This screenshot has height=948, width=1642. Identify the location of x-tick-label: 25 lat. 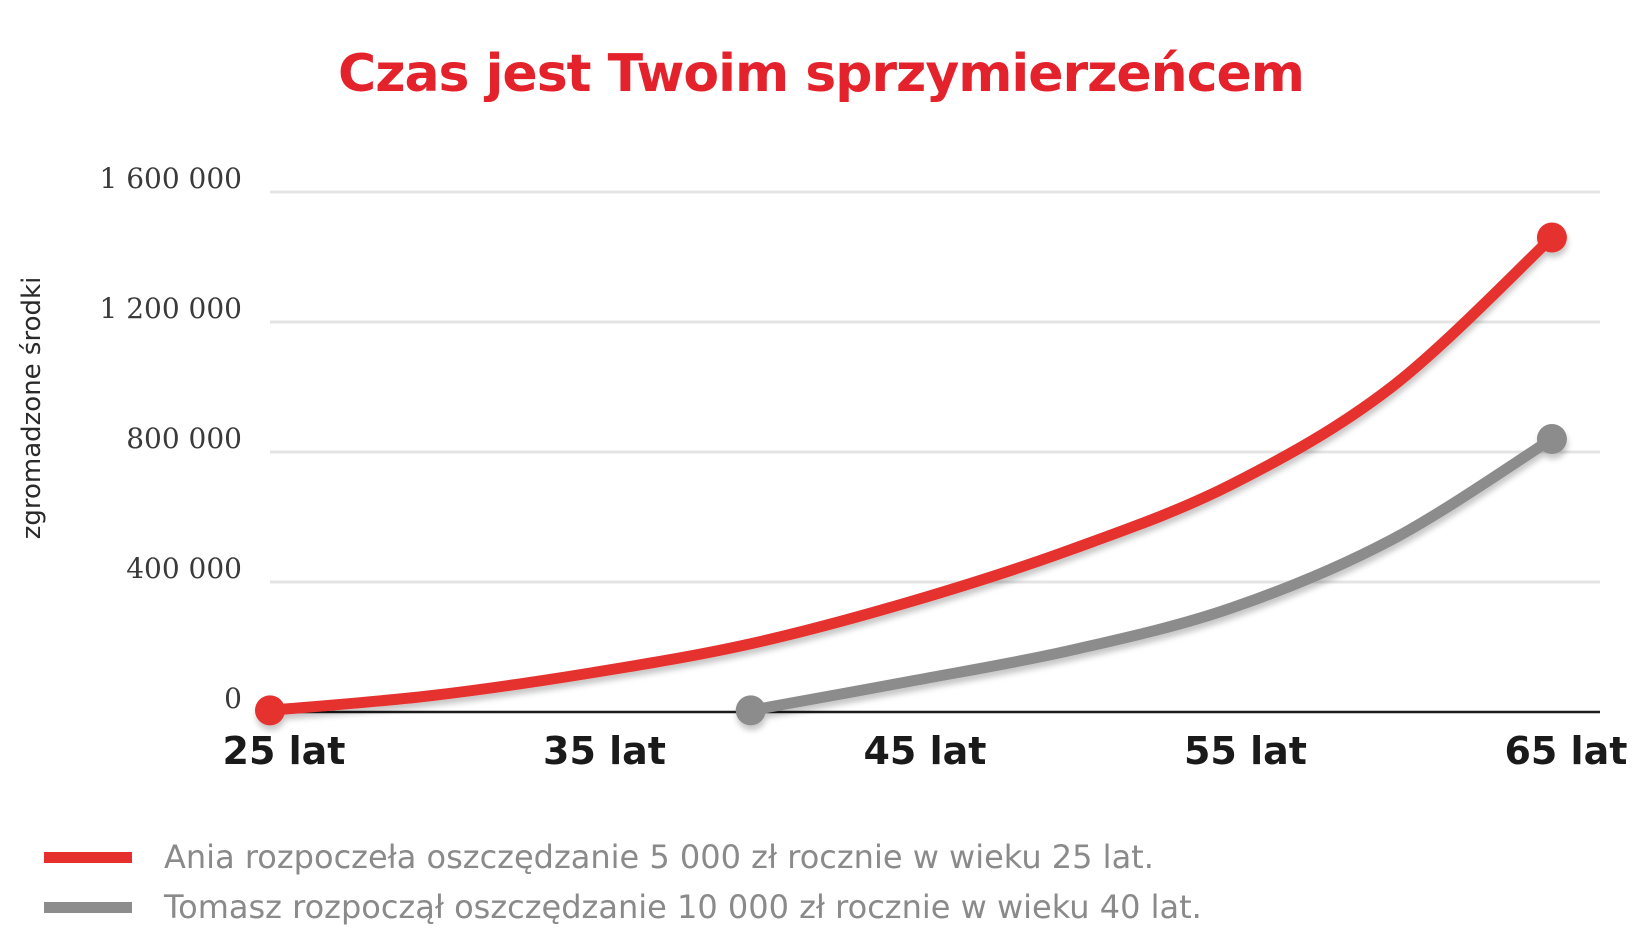
(284, 751).